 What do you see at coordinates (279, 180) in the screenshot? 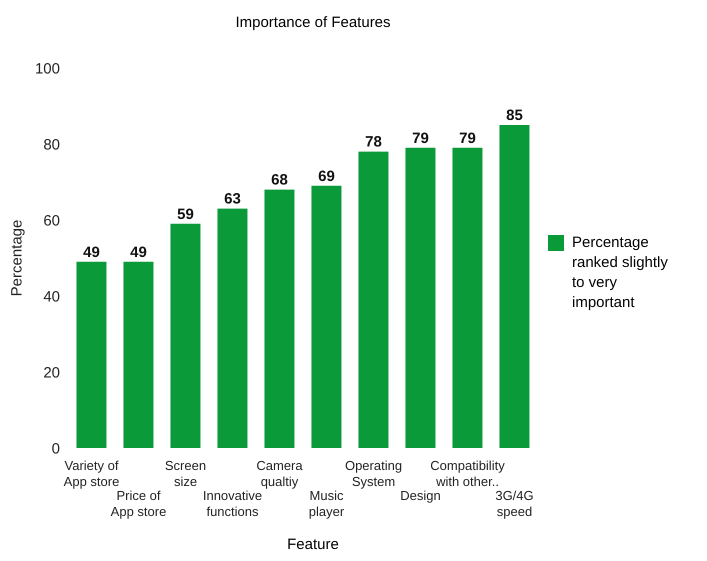
I see `data-label: 68` at bounding box center [279, 180].